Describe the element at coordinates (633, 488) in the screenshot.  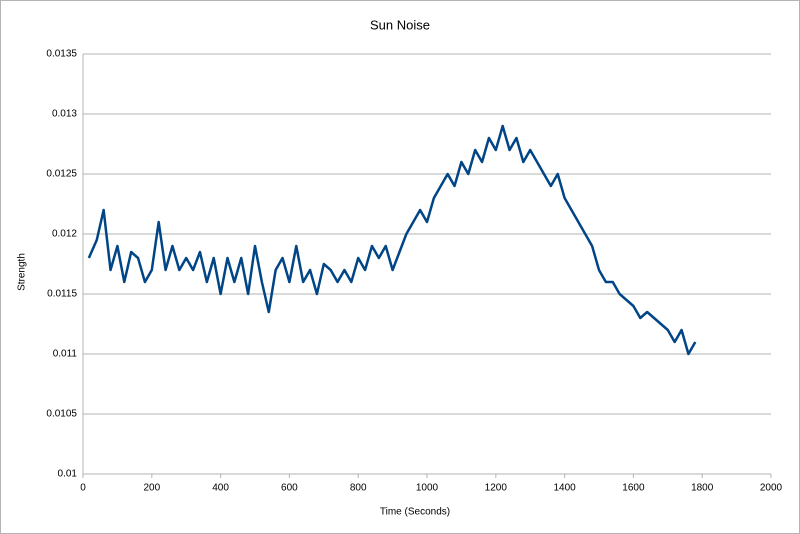
I see `x-tick-label: 1600` at that location.